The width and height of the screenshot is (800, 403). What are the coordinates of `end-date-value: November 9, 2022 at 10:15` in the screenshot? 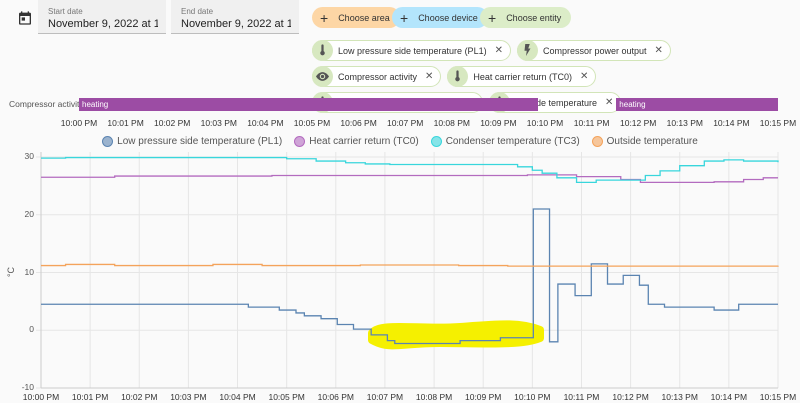 It's located at (236, 24).